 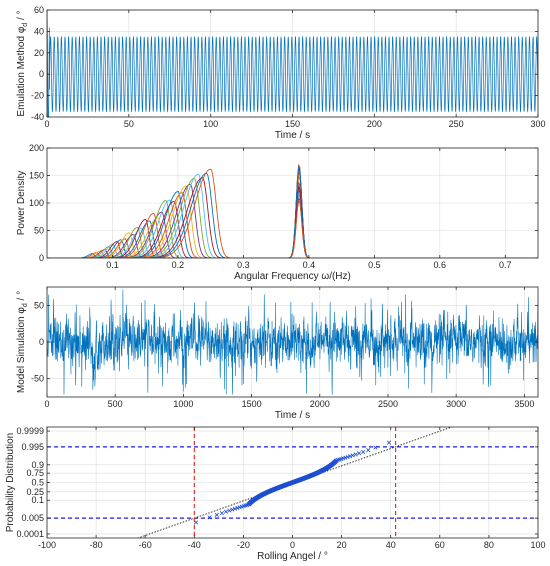 What do you see at coordinates (320, 404) in the screenshot?
I see `x-tick-label: 2000` at bounding box center [320, 404].